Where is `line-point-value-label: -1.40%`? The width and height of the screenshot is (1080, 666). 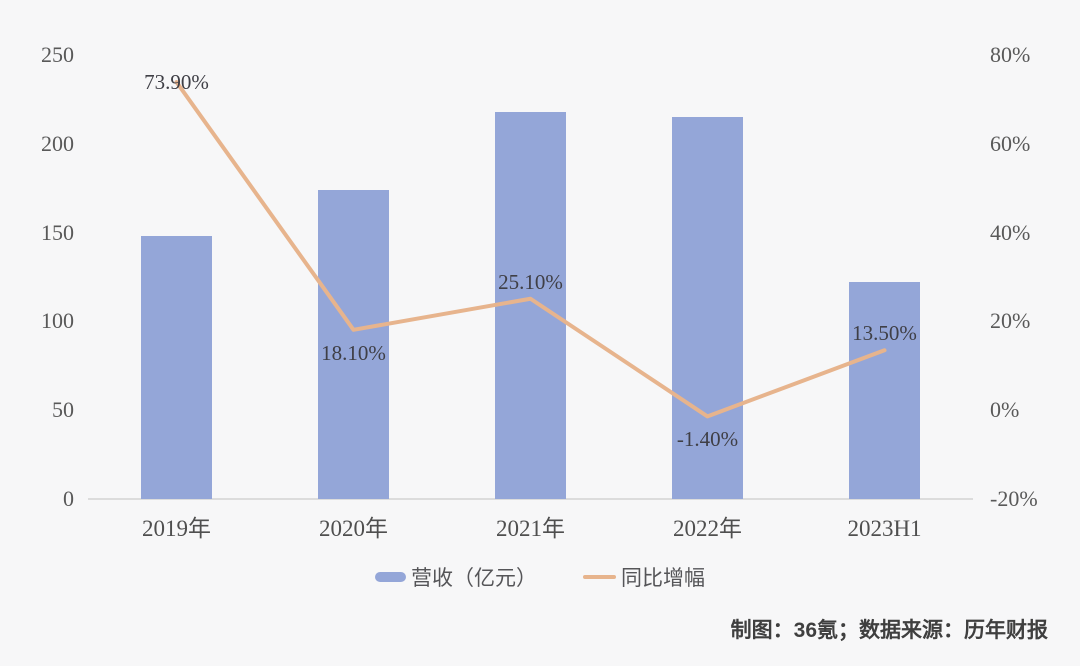
line-point-value-label: -1.40% is located at coordinates (707, 439).